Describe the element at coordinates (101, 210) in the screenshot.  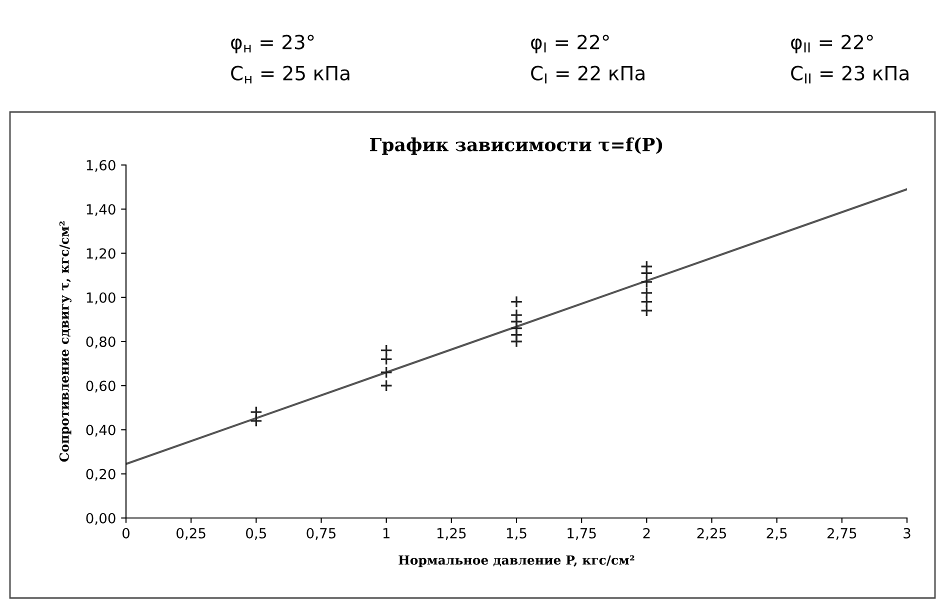
I see `y-tick-label: 1,40` at that location.